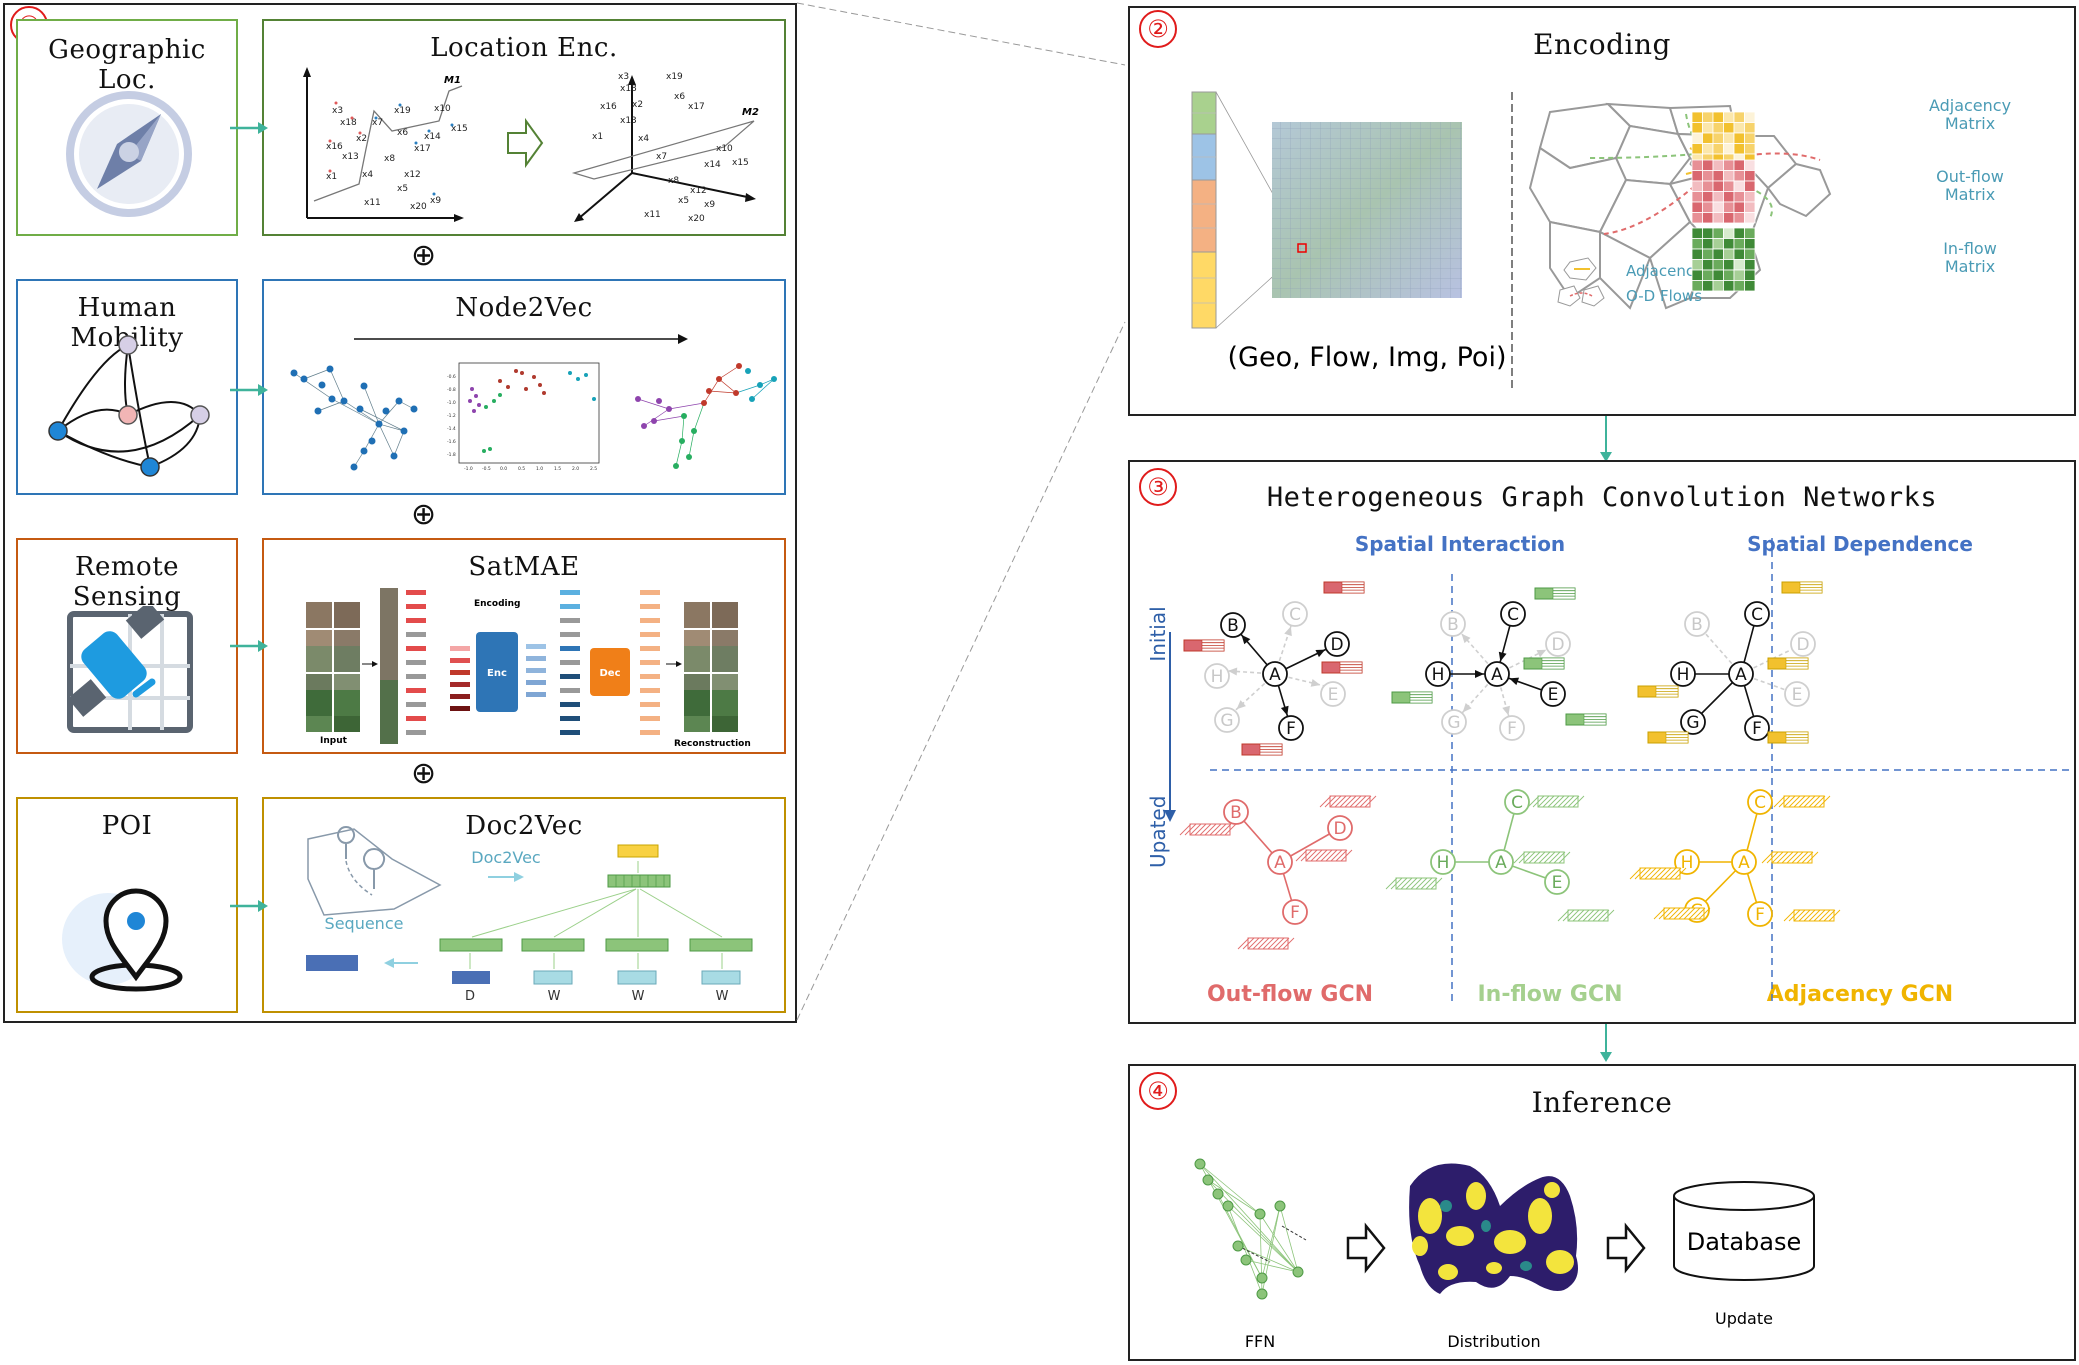  I want to click on graph-node-g, so click(1454, 722).